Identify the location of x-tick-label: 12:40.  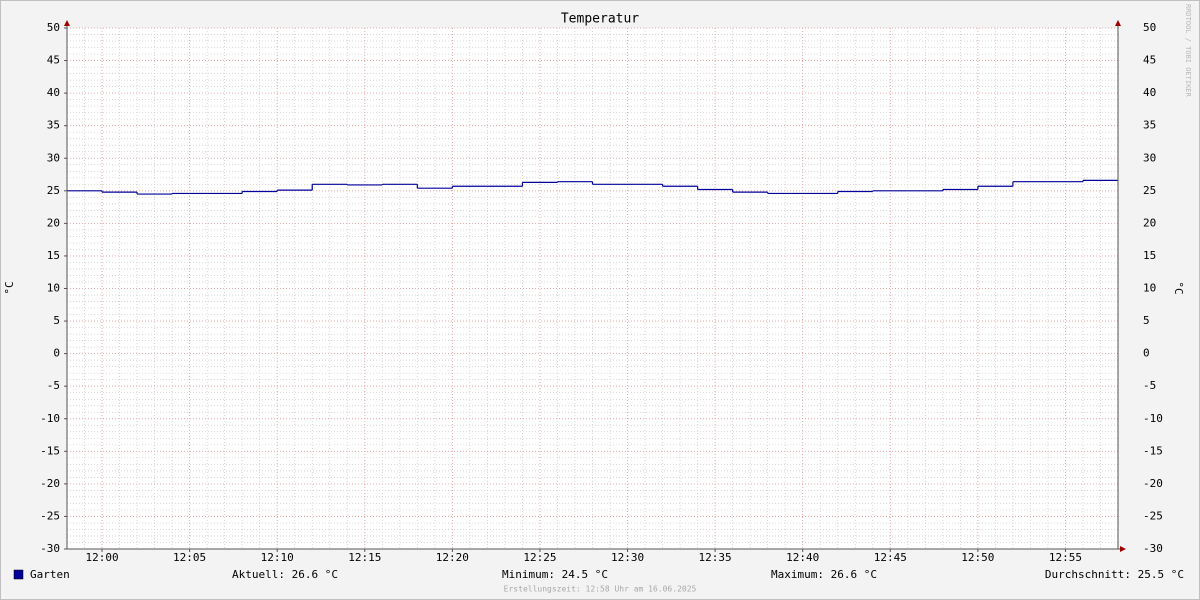
(802, 557).